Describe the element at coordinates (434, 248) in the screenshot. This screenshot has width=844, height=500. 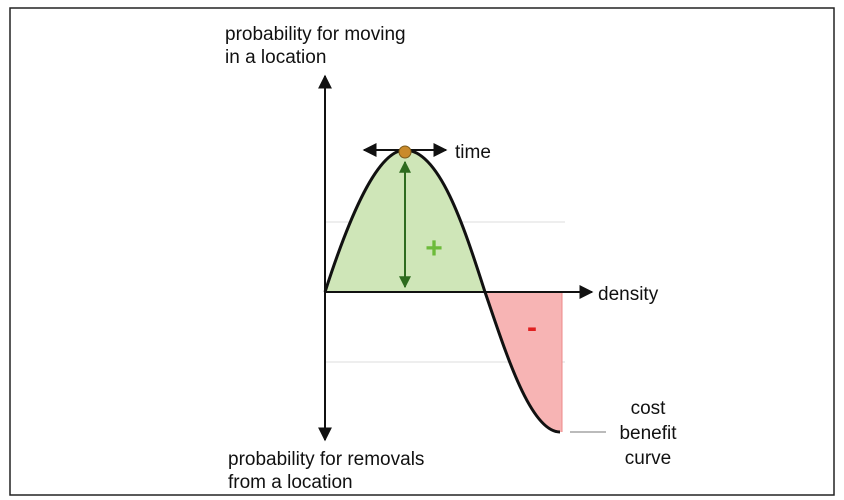
I see `plus-sign: +` at that location.